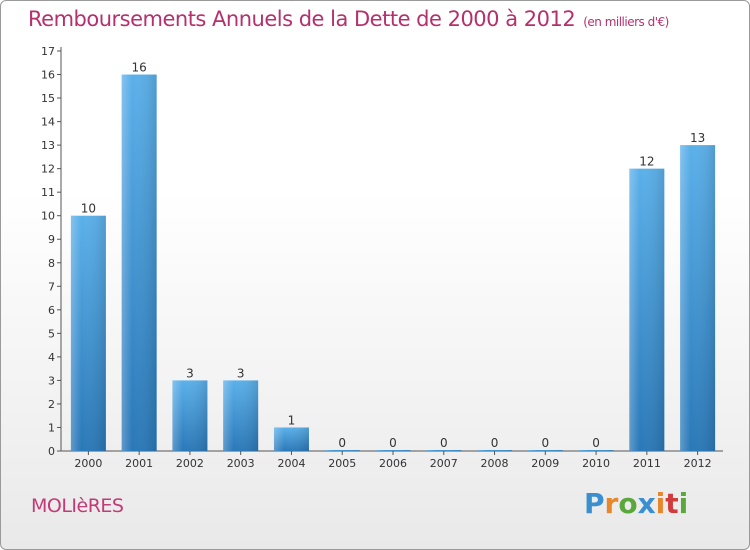  What do you see at coordinates (48, 145) in the screenshot?
I see `y-tick-label: 13` at bounding box center [48, 145].